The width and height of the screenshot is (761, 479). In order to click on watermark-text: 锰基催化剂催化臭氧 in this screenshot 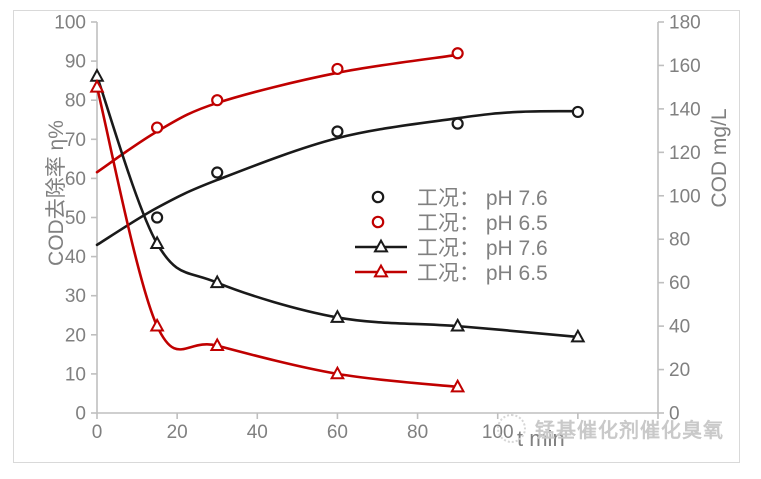, I will do `click(629, 431)`.